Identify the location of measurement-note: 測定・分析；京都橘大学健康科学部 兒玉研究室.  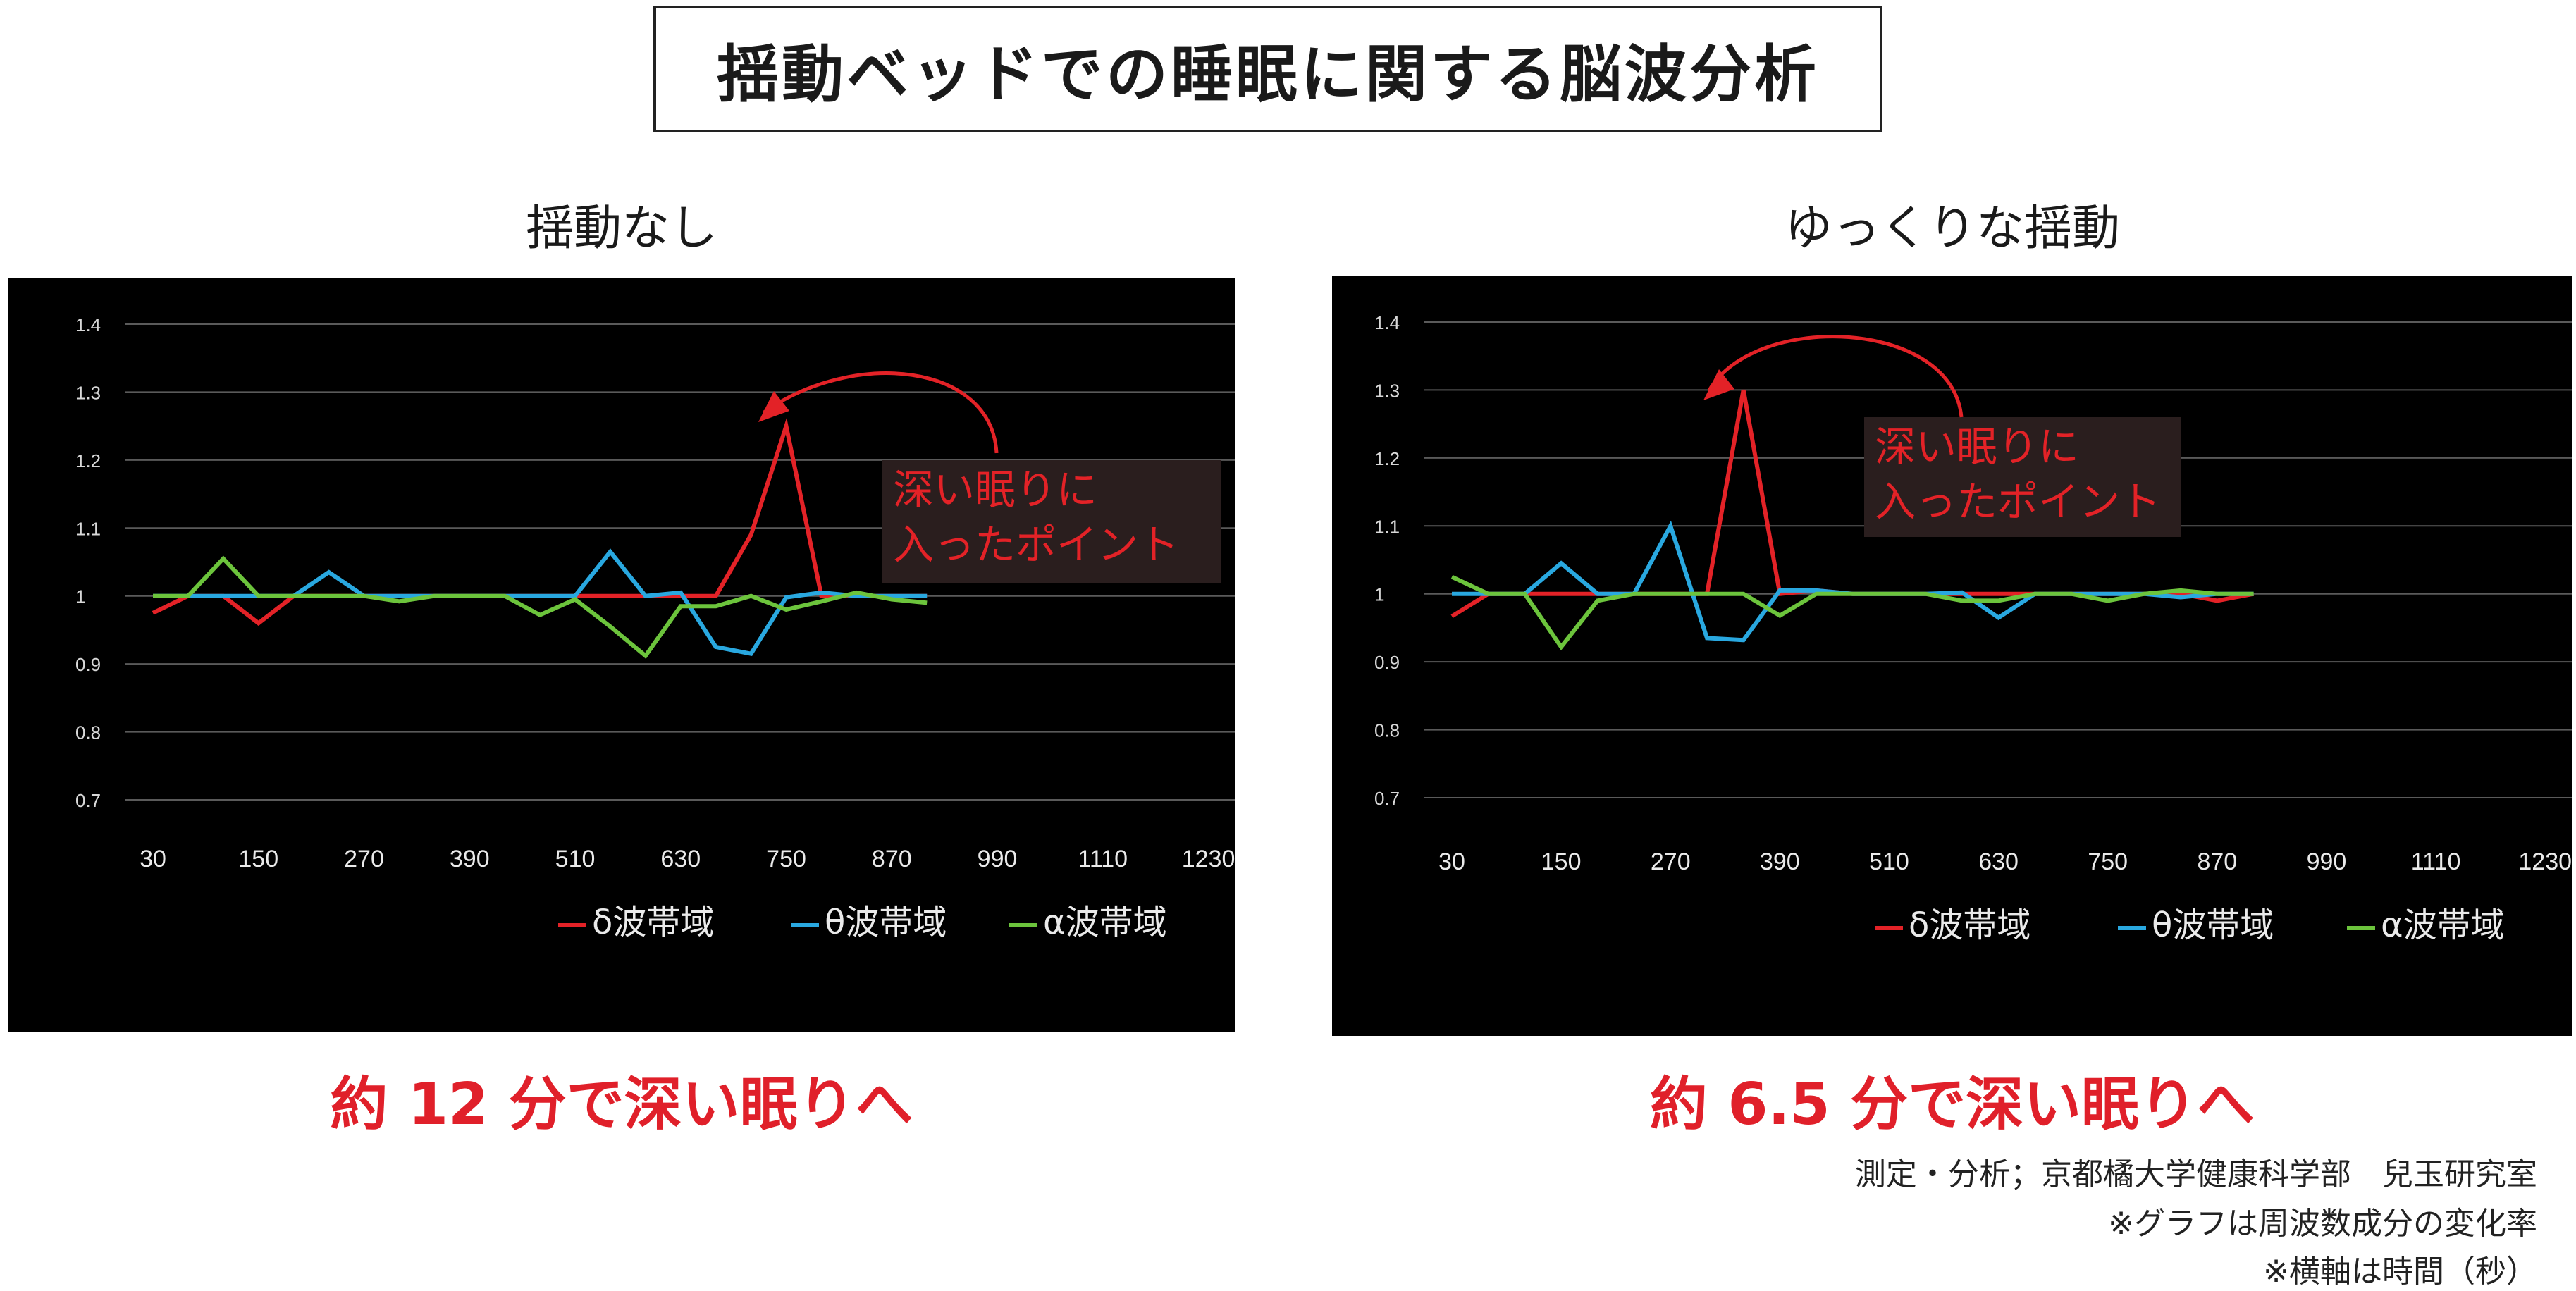
(2196, 1174).